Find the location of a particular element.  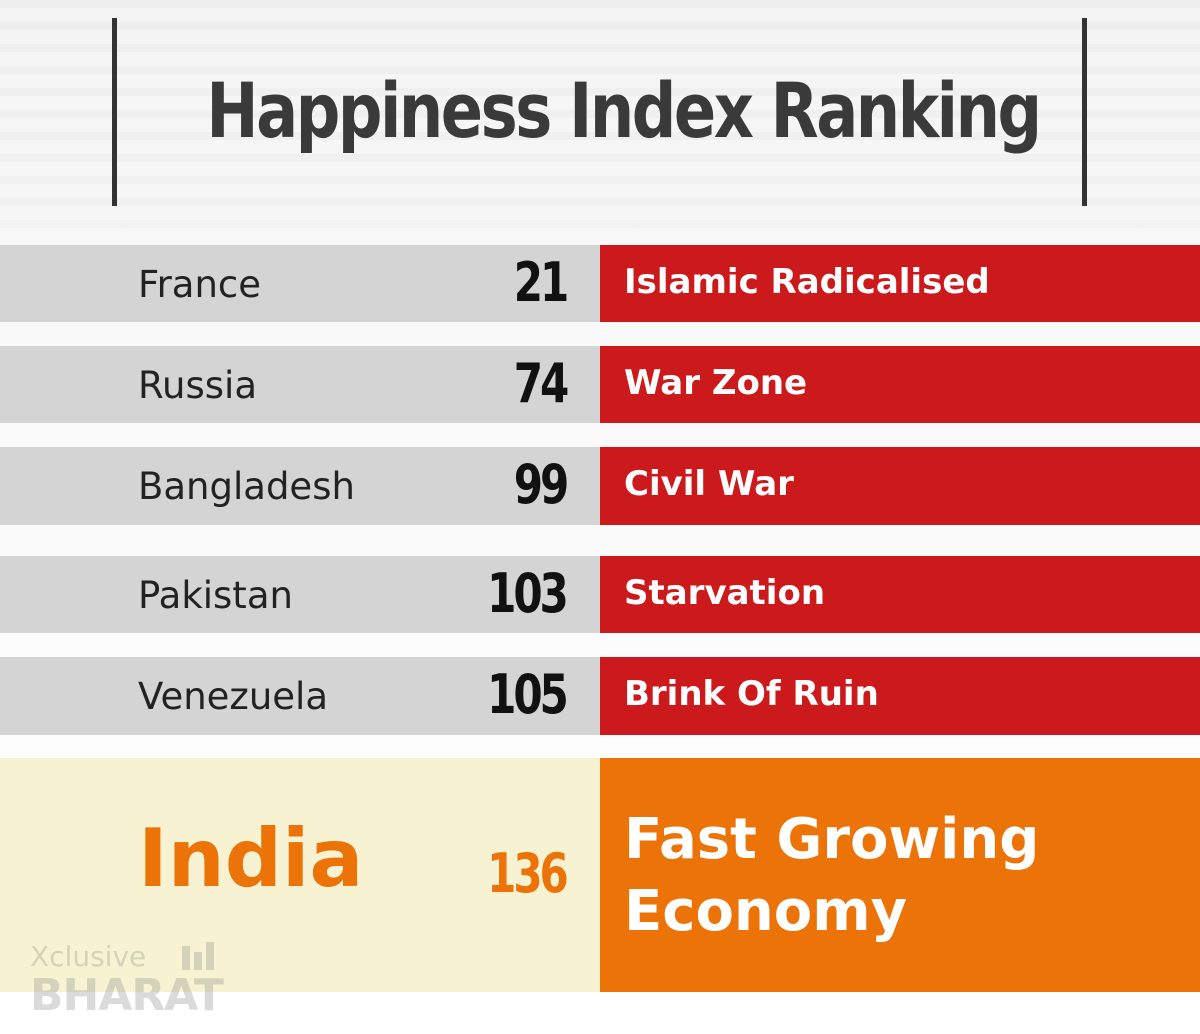

country-name: France is located at coordinates (200, 284).